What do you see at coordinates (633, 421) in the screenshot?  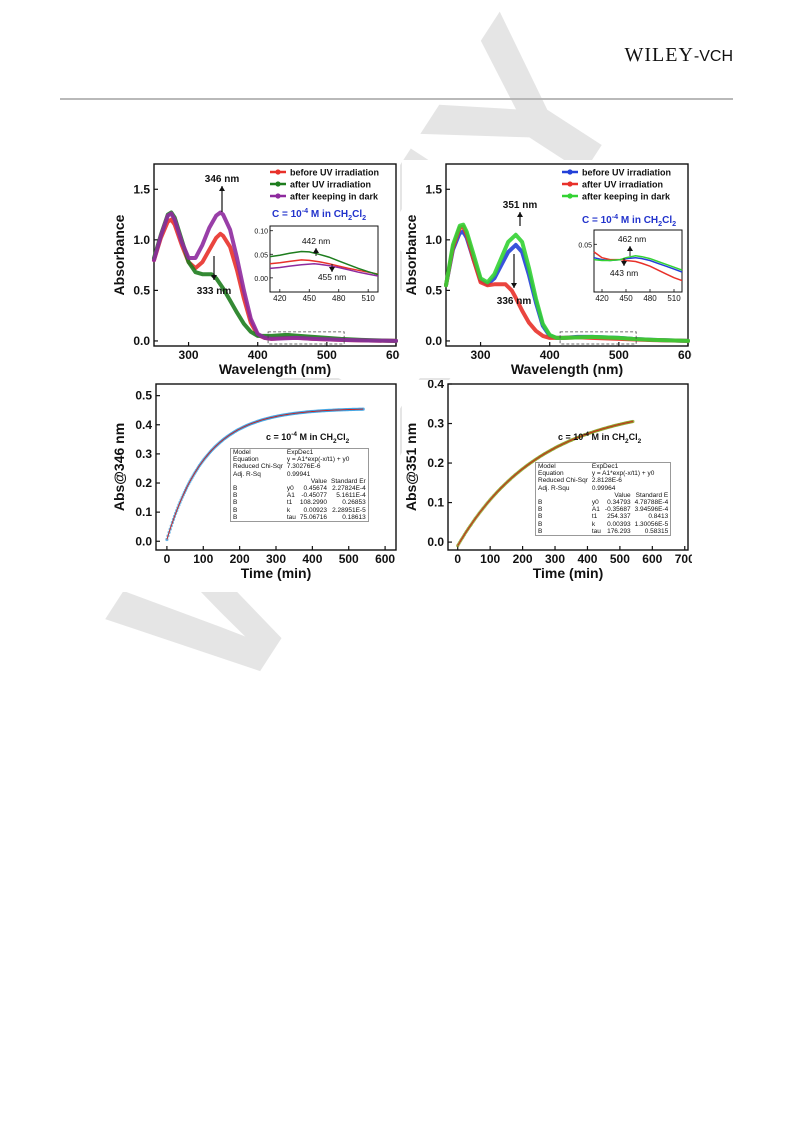 I see `data-point` at bounding box center [633, 421].